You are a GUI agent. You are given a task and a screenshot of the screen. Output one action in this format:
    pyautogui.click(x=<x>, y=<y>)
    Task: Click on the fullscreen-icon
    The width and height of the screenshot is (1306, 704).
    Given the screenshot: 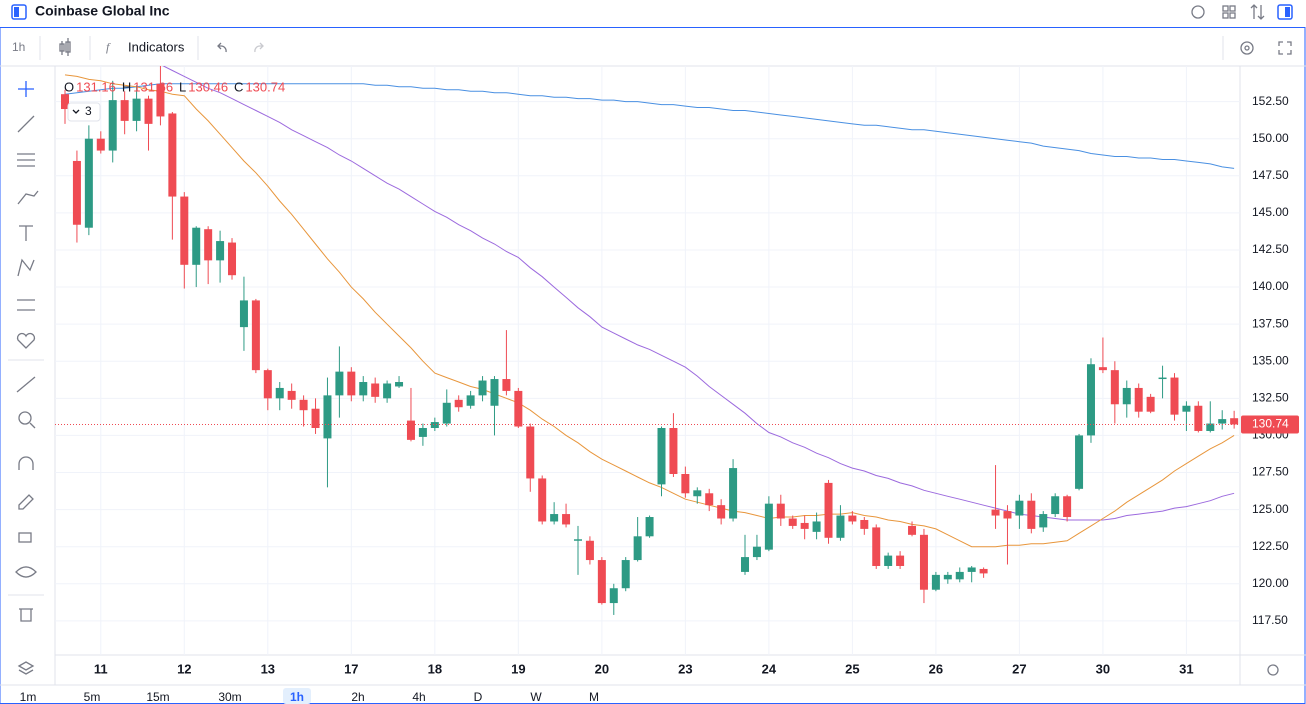 What is the action you would take?
    pyautogui.click(x=1285, y=48)
    